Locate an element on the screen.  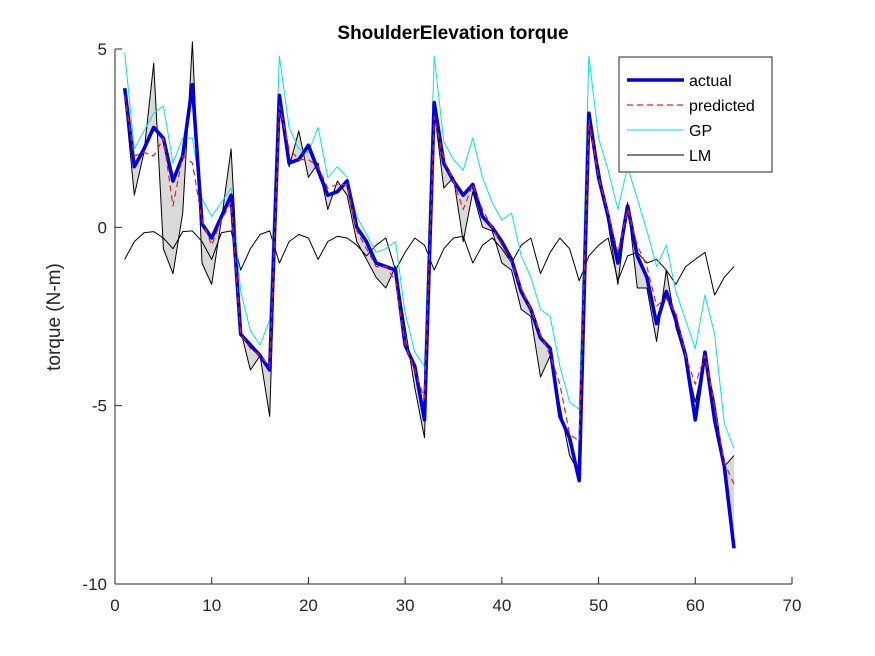
y-tick-label: -10 is located at coordinates (94, 584).